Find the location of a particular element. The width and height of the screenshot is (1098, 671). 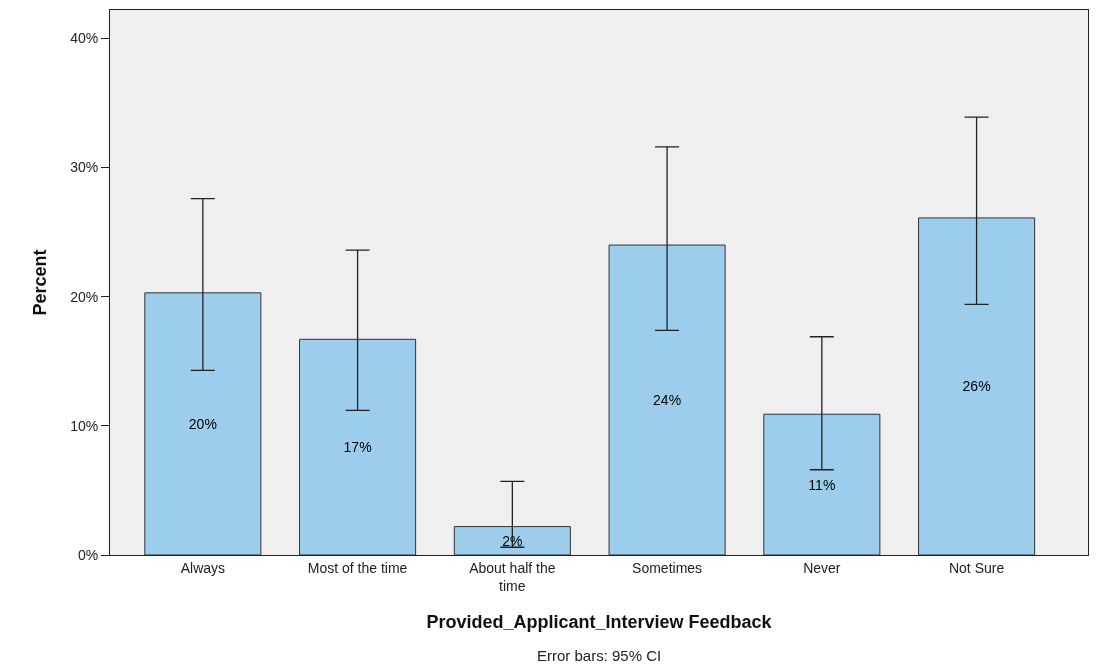

data-label: 24% is located at coordinates (667, 400).